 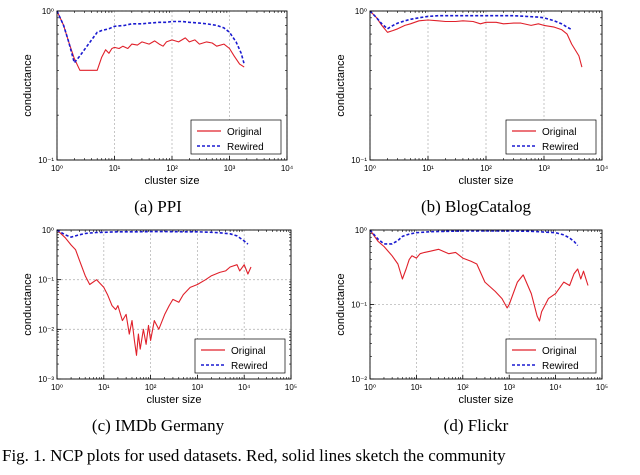 I want to click on y-tick-label: 10⁻³, so click(x=46, y=379).